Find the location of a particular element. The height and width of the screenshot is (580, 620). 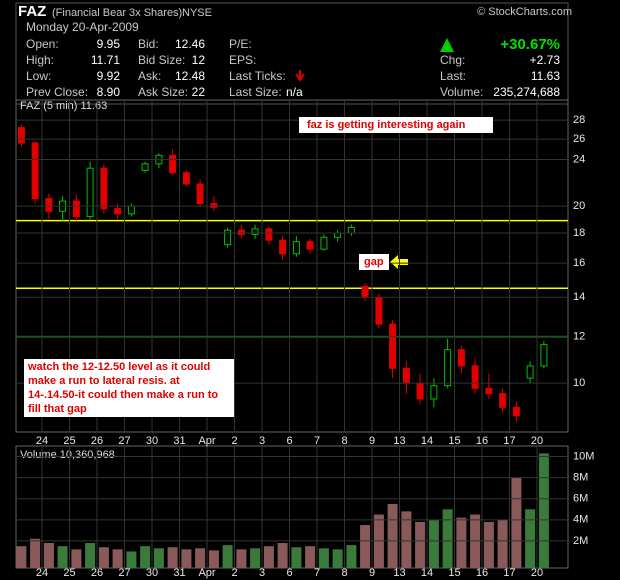

x-tick-label: 6 is located at coordinates (289, 441).